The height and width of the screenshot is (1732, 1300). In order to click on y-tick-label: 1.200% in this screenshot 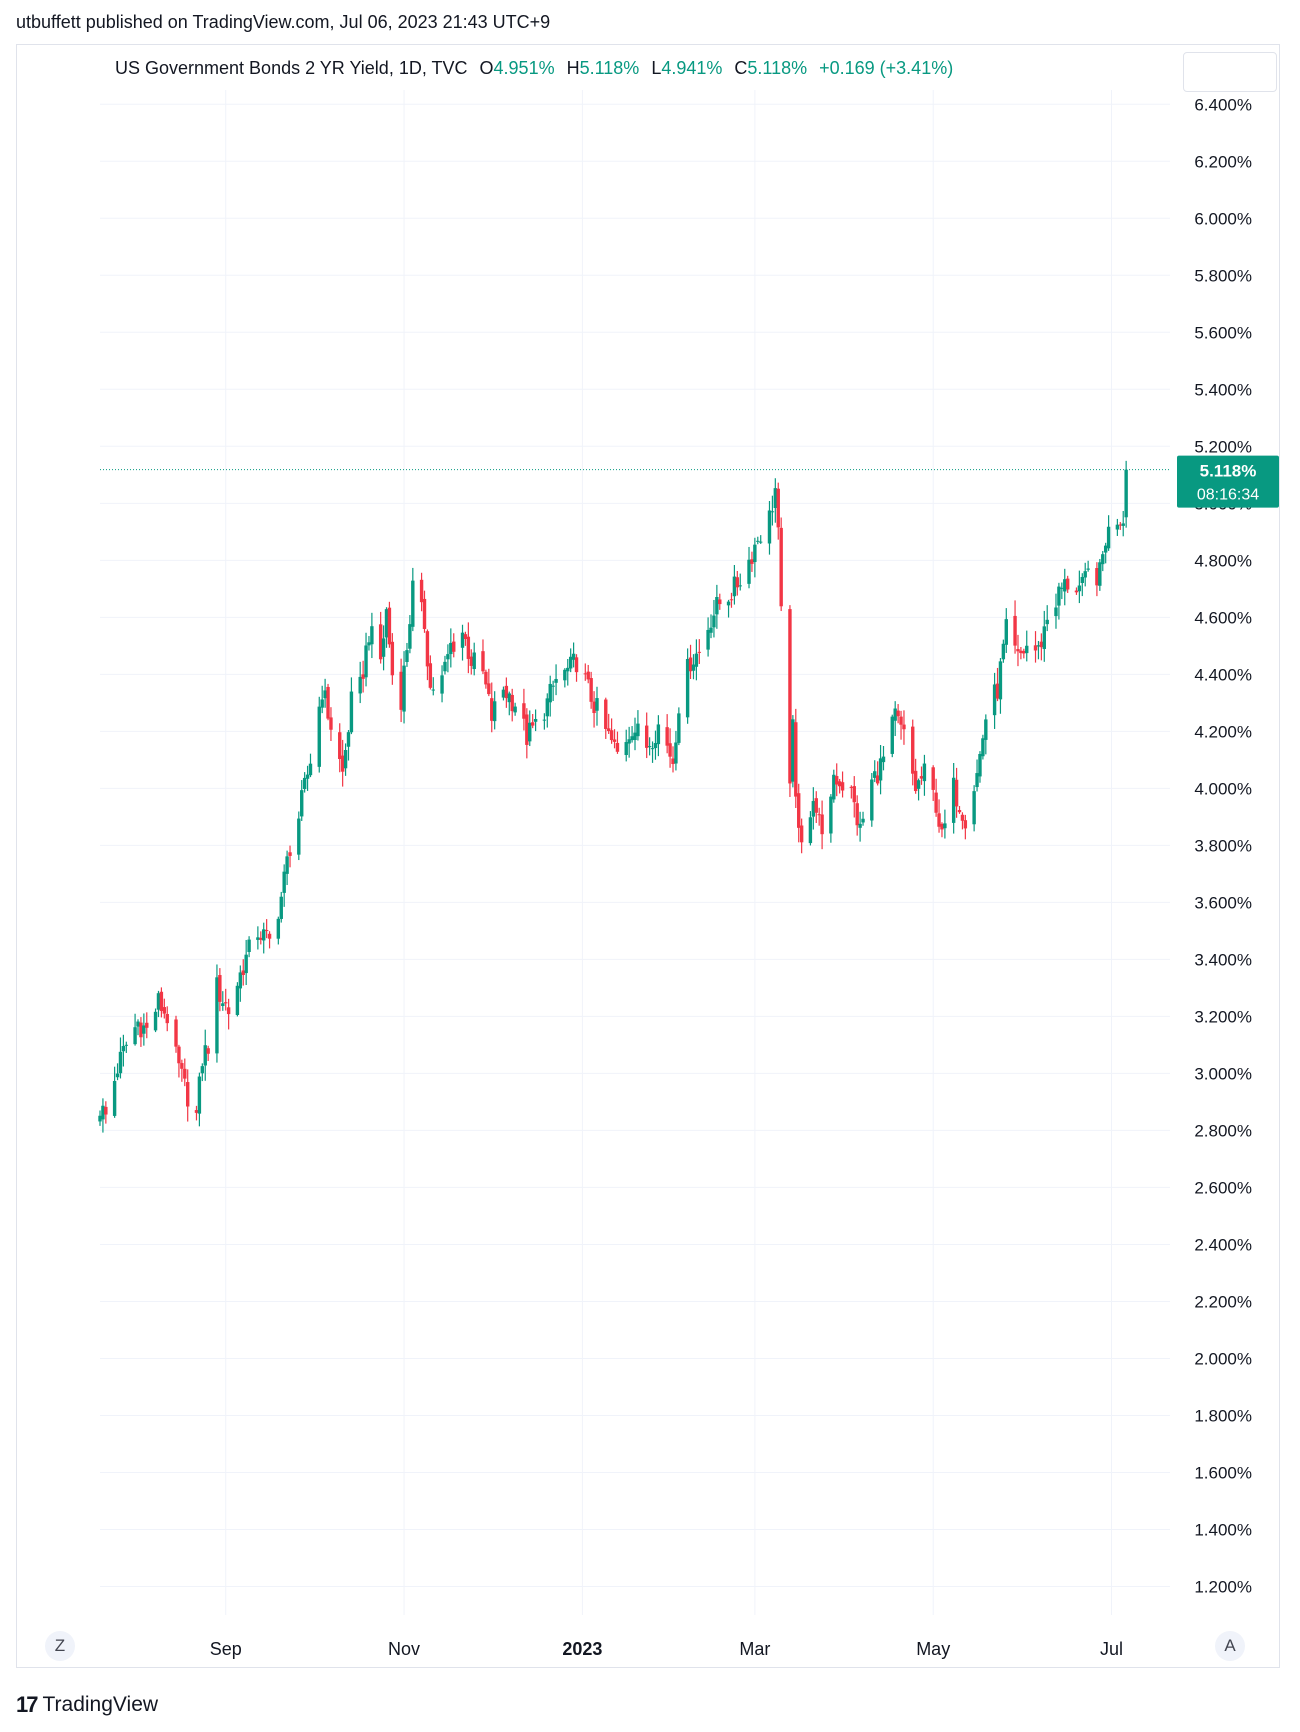, I will do `click(1223, 1586)`.